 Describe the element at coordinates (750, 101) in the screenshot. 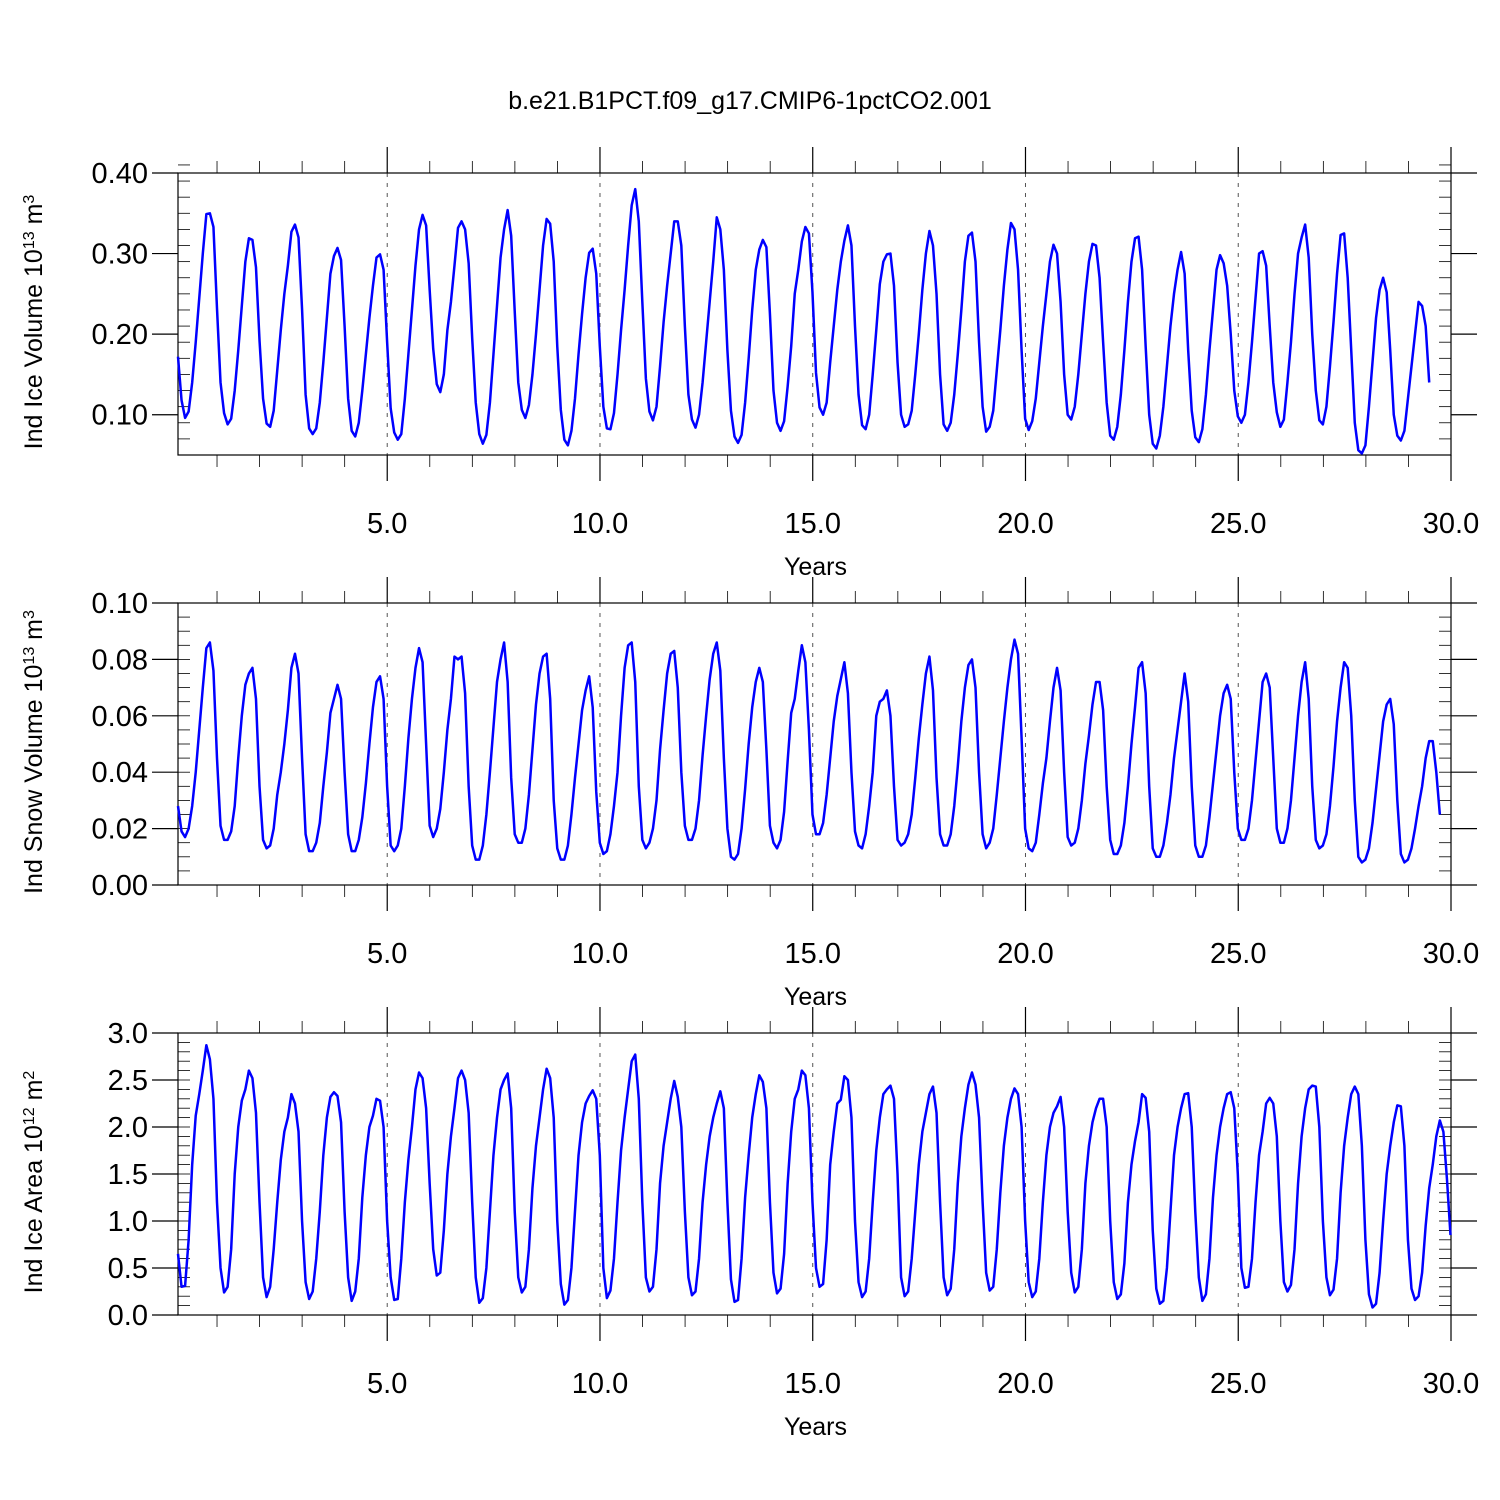

I see `chart-title: b.e21.B1PCT.f09_g17.CMIP6-1pctCO2.001` at that location.